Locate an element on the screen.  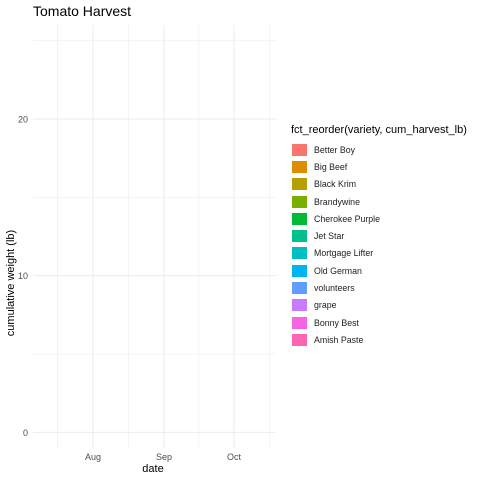
legend-item: Bonny Best is located at coordinates (379, 322).